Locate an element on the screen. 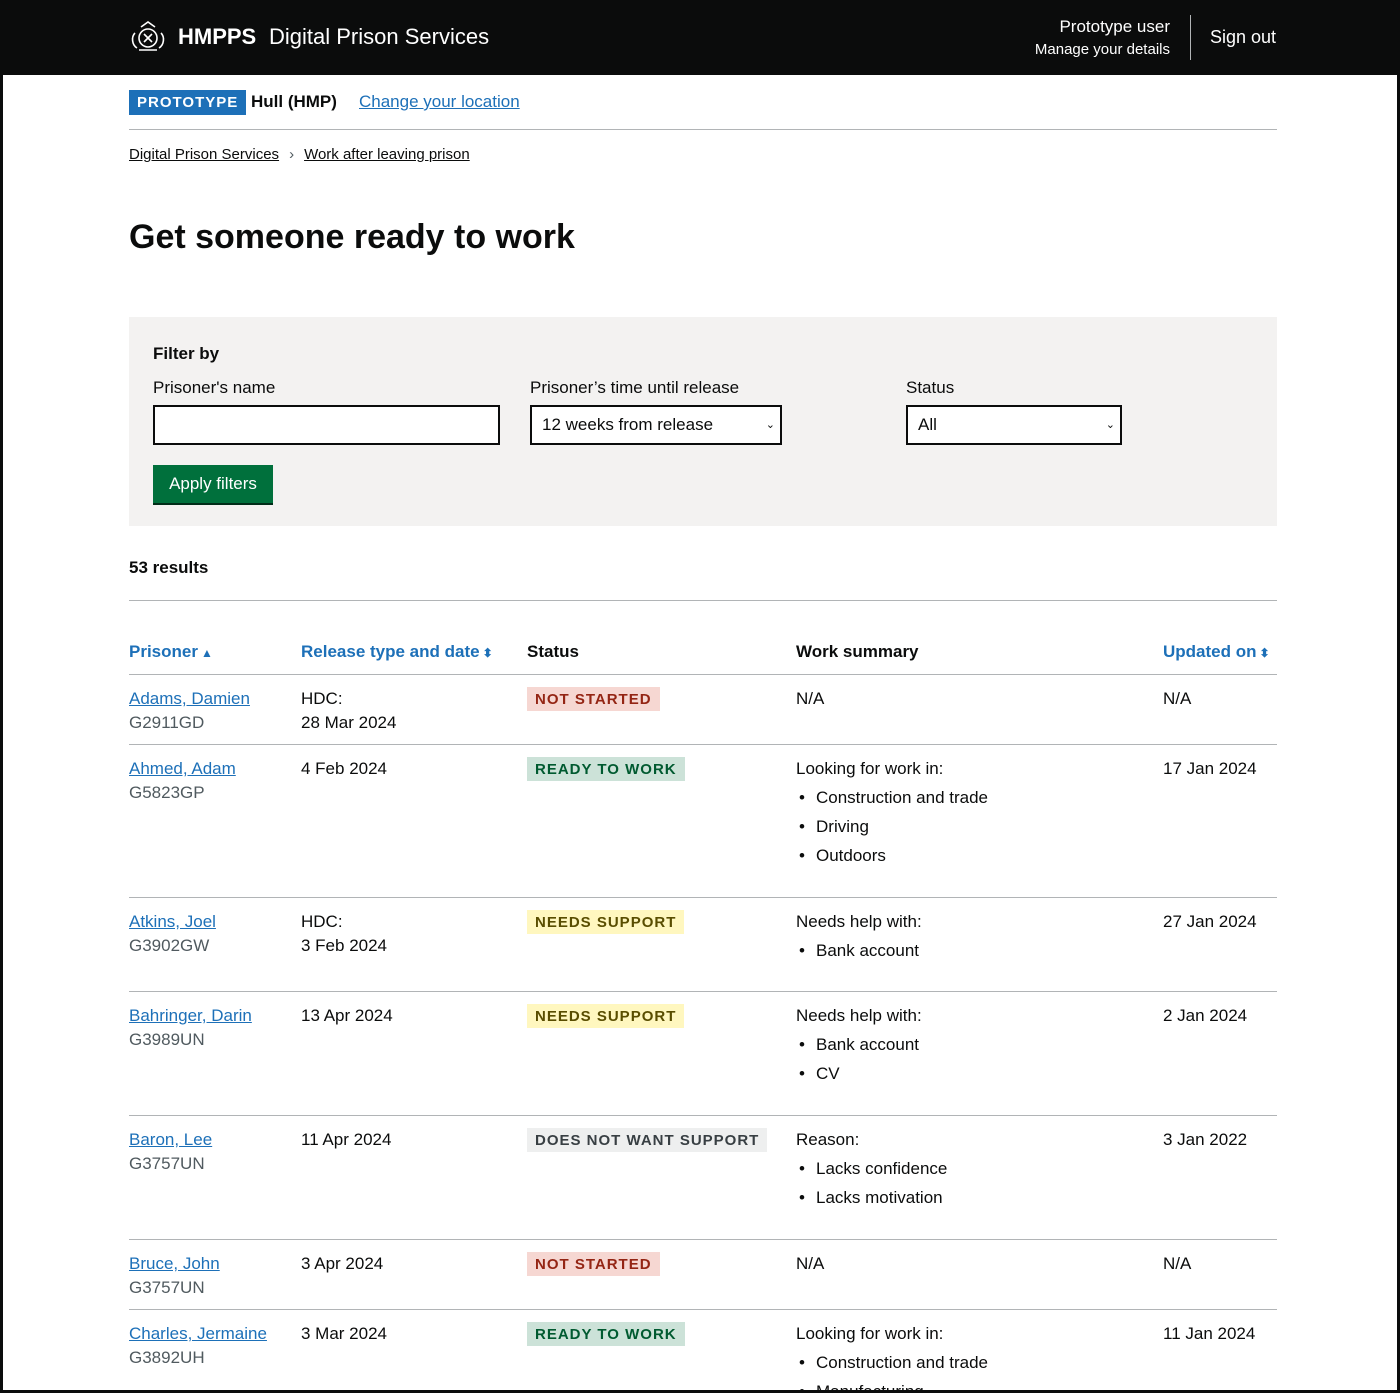 The height and width of the screenshot is (1393, 1400). service-name: Digital Prison Services is located at coordinates (379, 36).